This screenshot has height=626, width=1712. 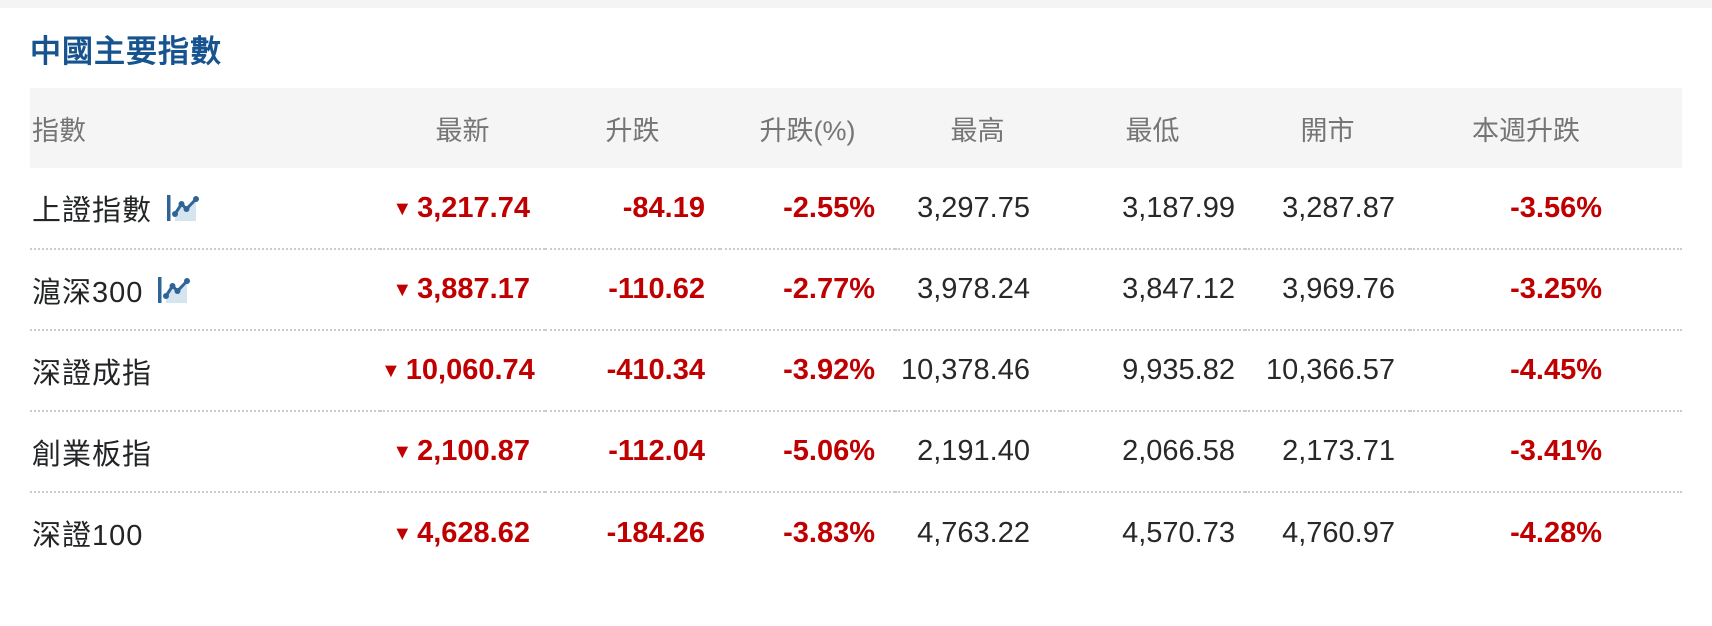 I want to click on last-price: 3,887.17, so click(x=473, y=289).